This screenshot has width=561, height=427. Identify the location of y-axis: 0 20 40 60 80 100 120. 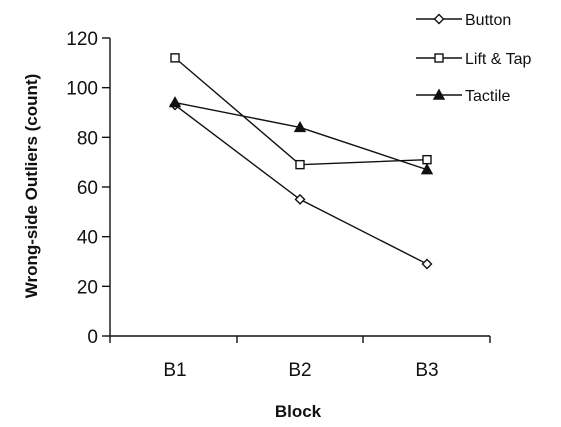
(88, 188).